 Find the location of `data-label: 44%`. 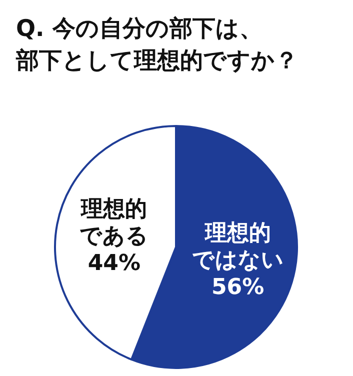

data-label: 44% is located at coordinates (114, 263).